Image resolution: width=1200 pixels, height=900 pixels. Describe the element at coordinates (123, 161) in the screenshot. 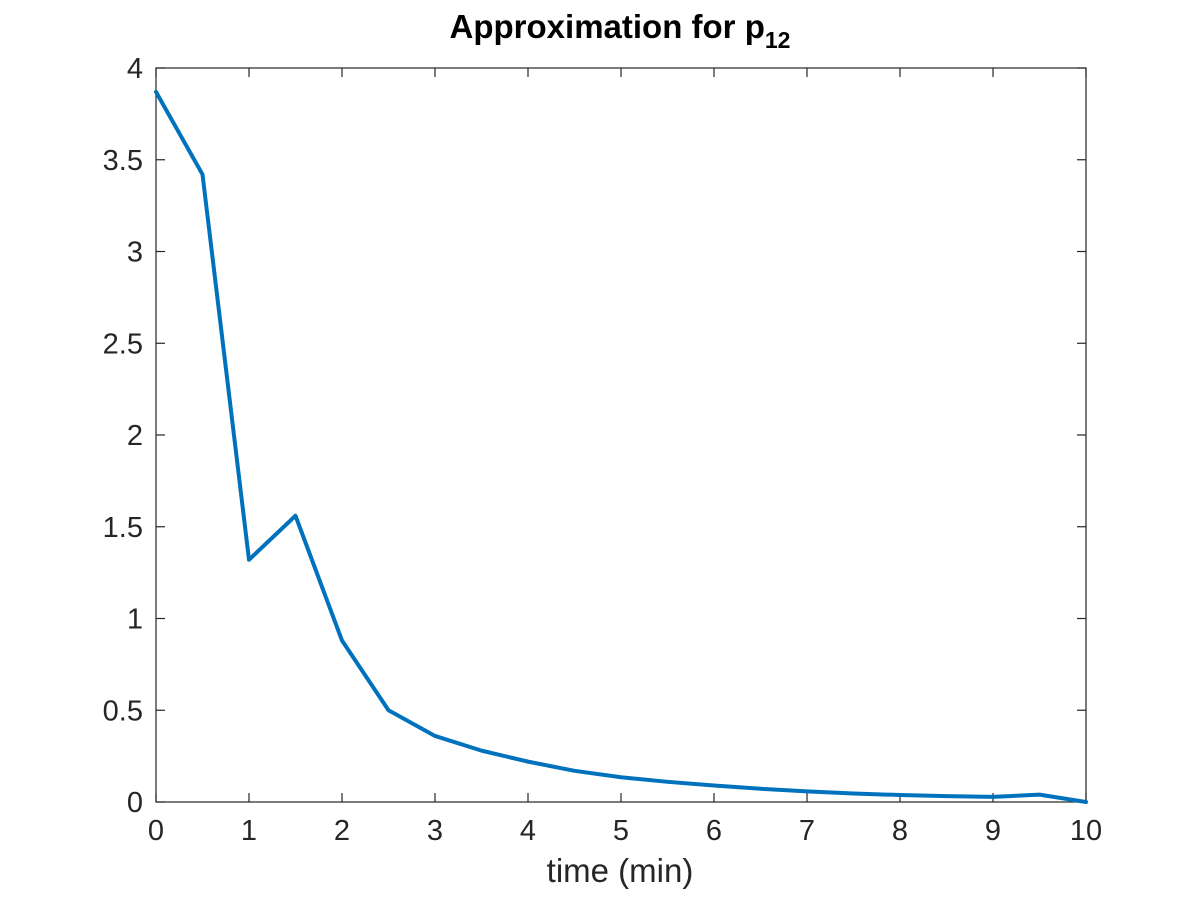

I see `y-tick-label: 3.5` at that location.